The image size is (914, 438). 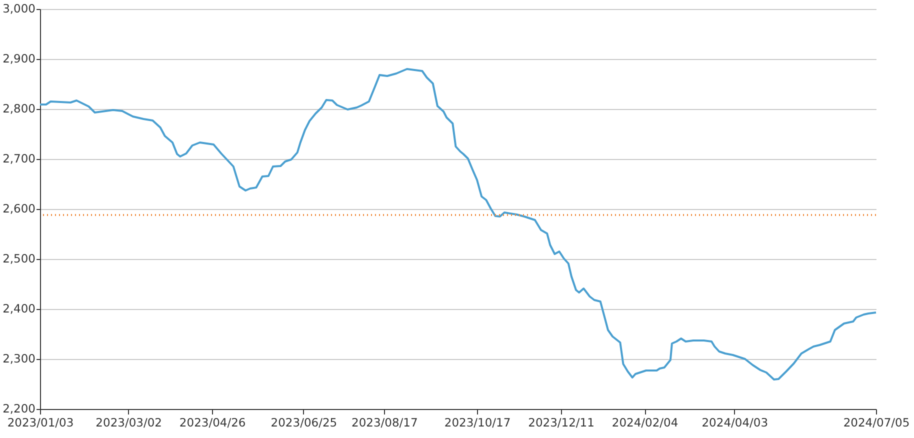 What do you see at coordinates (40, 423) in the screenshot?
I see `x-tick-label: 2023/01/03` at bounding box center [40, 423].